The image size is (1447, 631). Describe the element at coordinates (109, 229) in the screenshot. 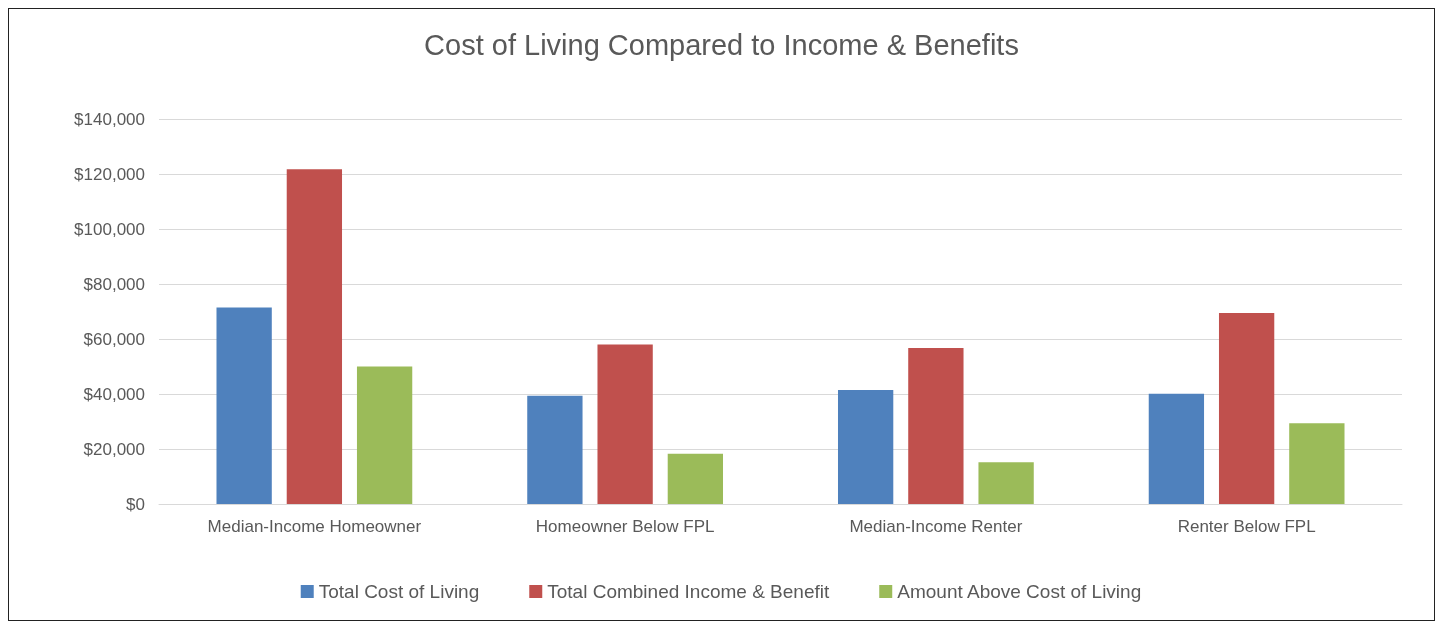

I see `y-tick-label: $100,000` at that location.